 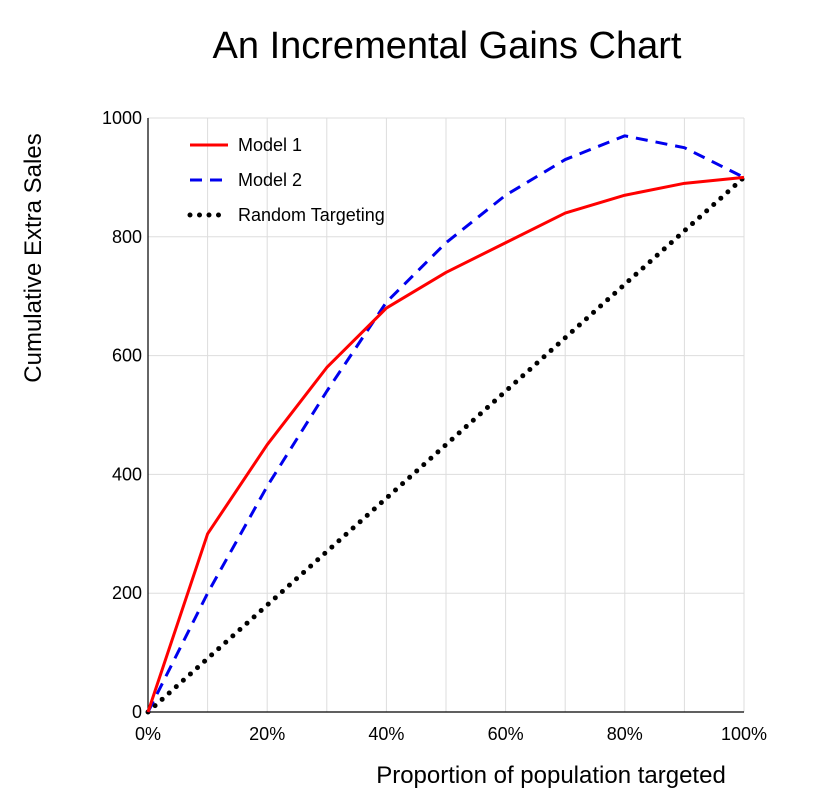 I want to click on x-tick-label: 0%, so click(x=148, y=734).